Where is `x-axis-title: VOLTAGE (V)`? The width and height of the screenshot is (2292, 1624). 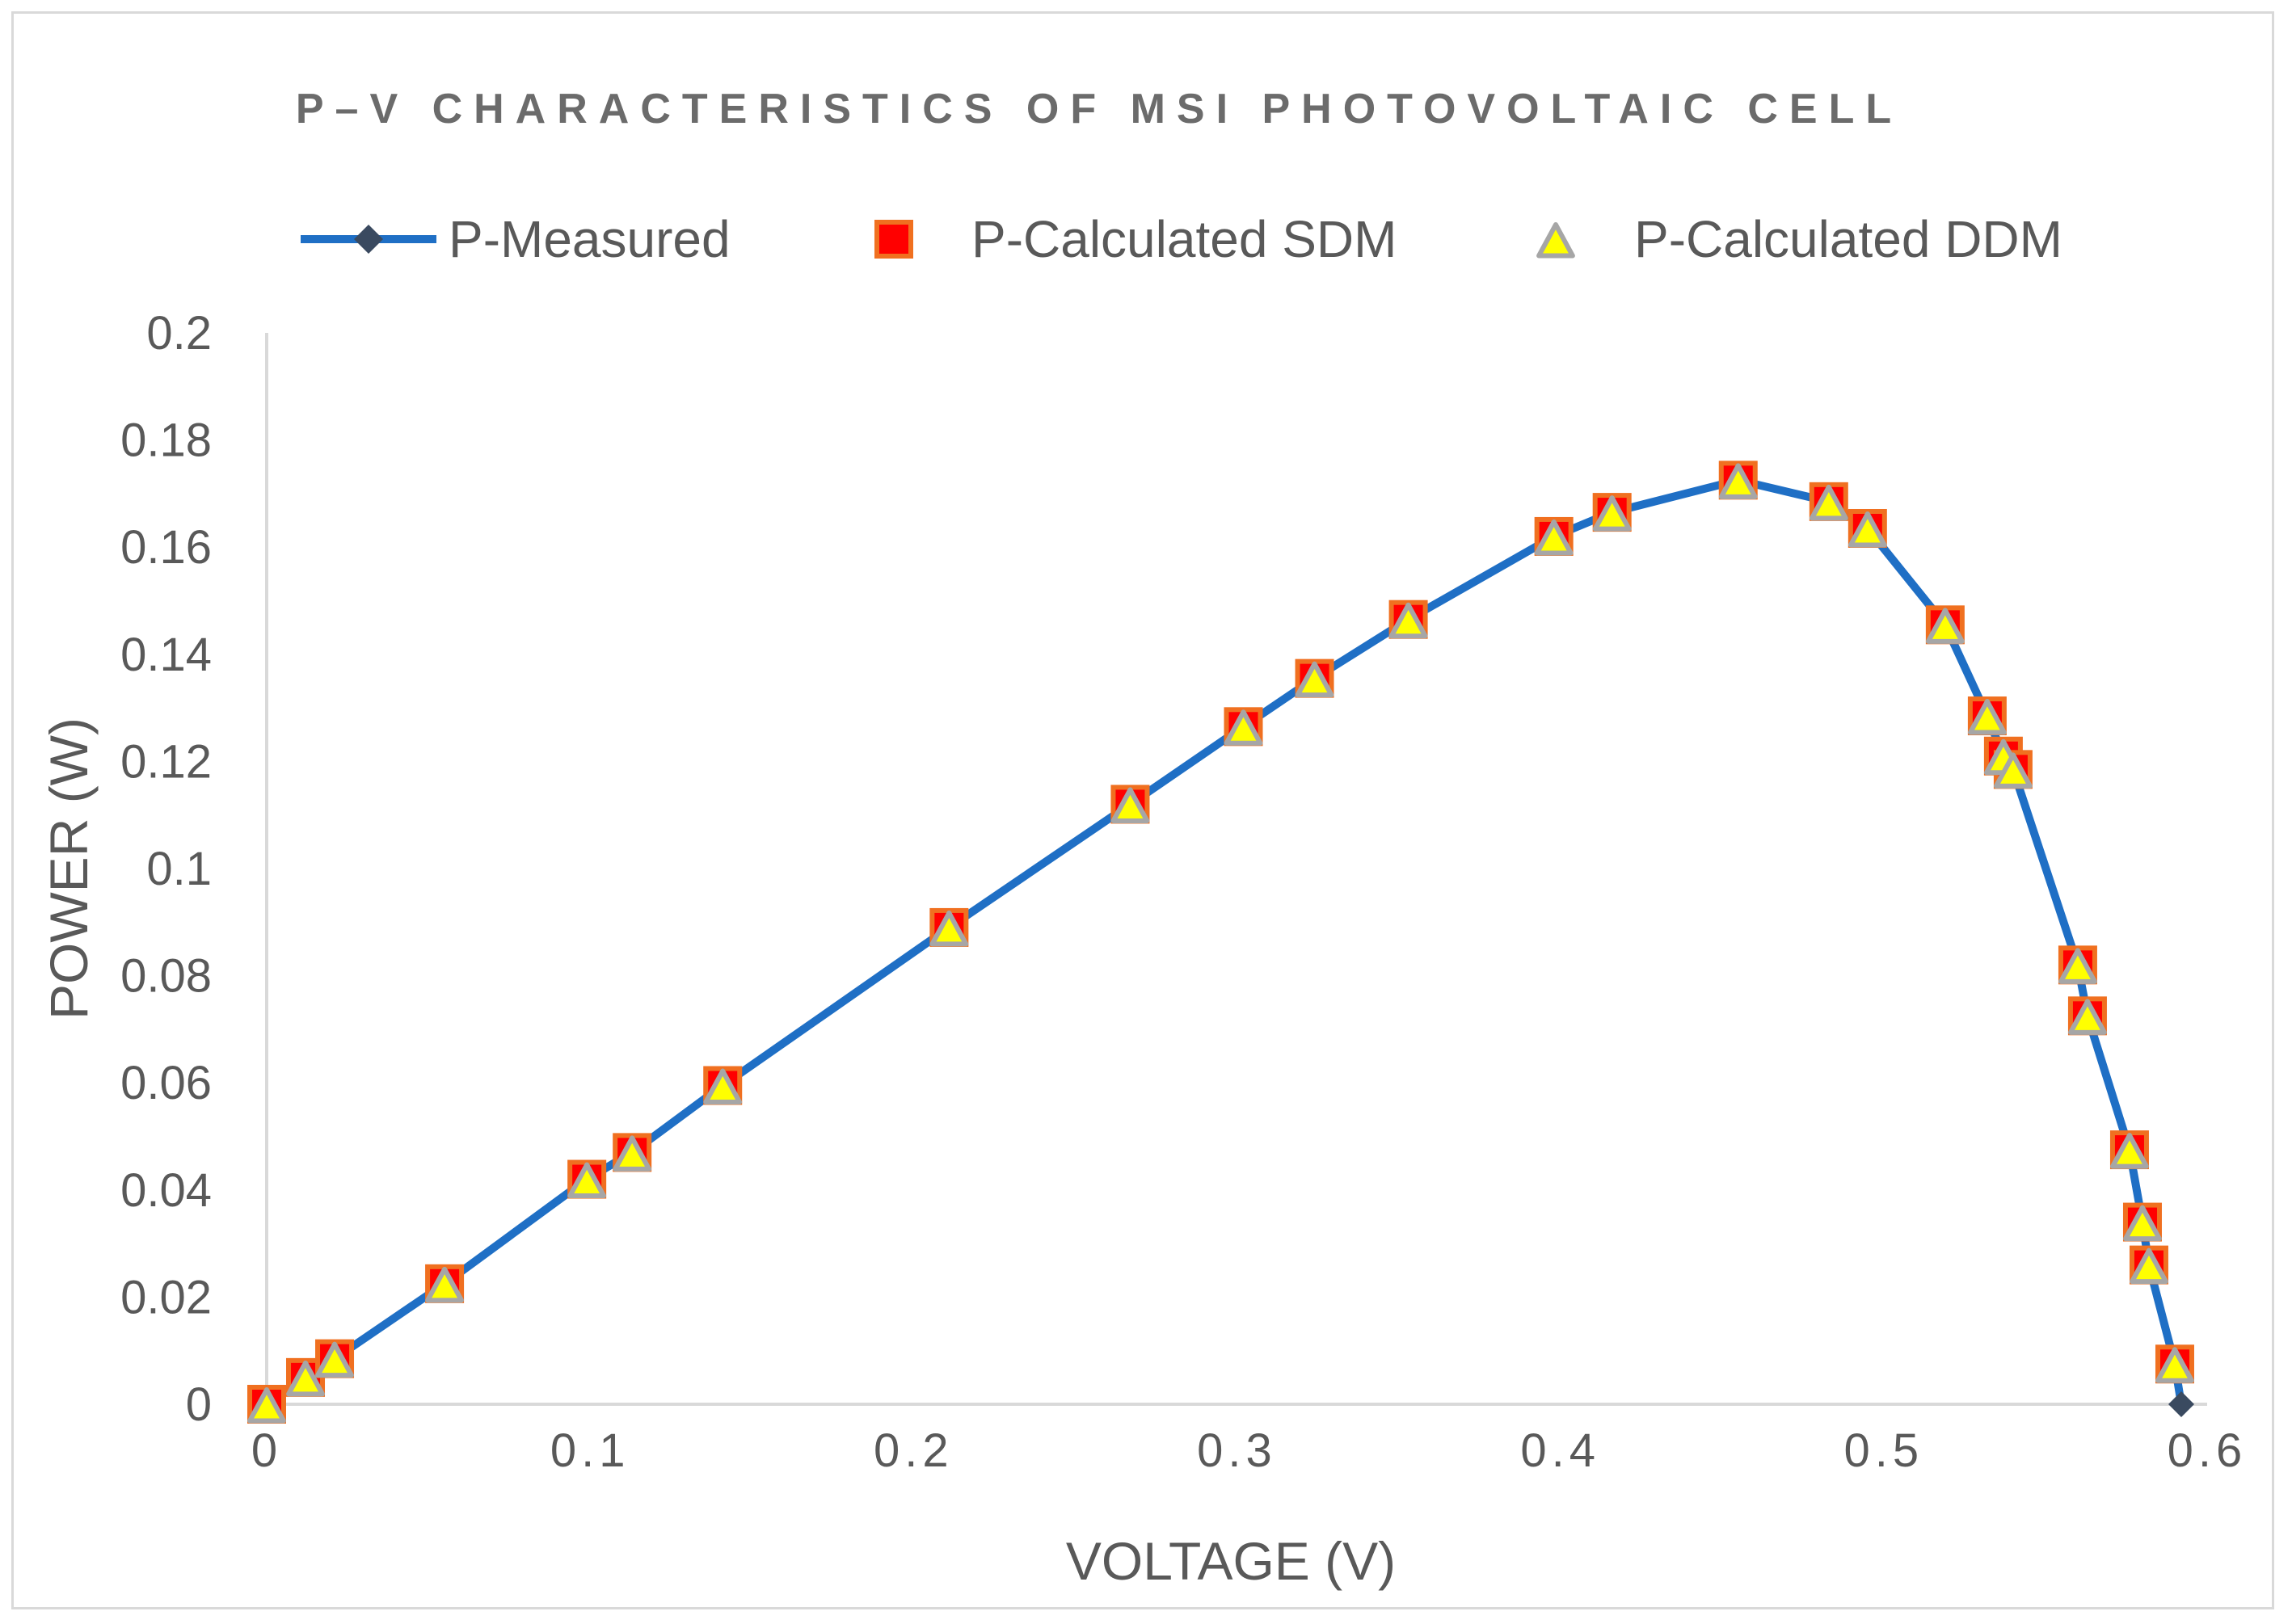
x-axis-title: VOLTAGE (V) is located at coordinates (1231, 1561).